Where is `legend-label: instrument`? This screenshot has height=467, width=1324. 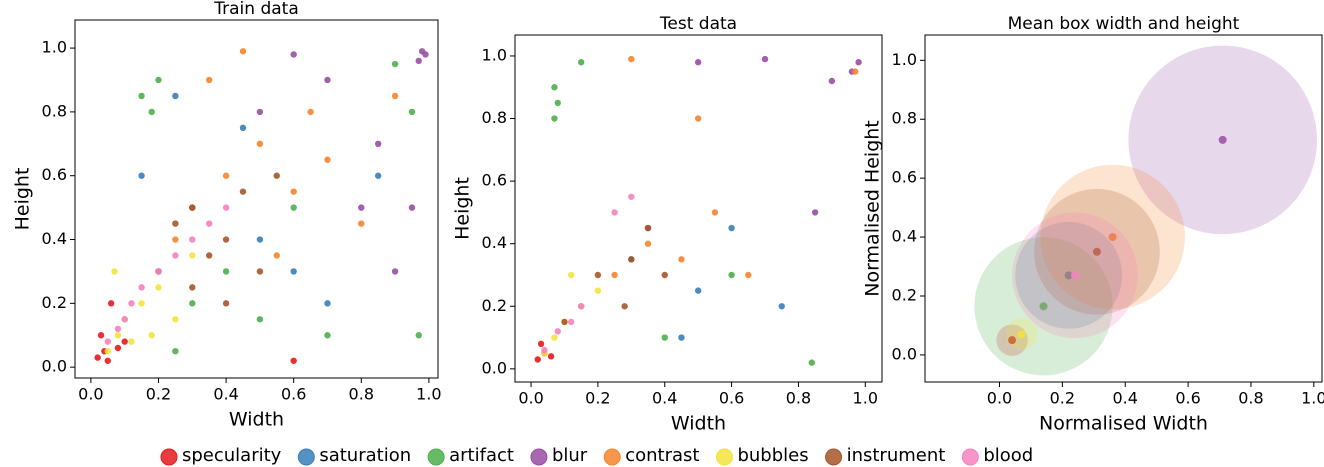 legend-label: instrument is located at coordinates (896, 455).